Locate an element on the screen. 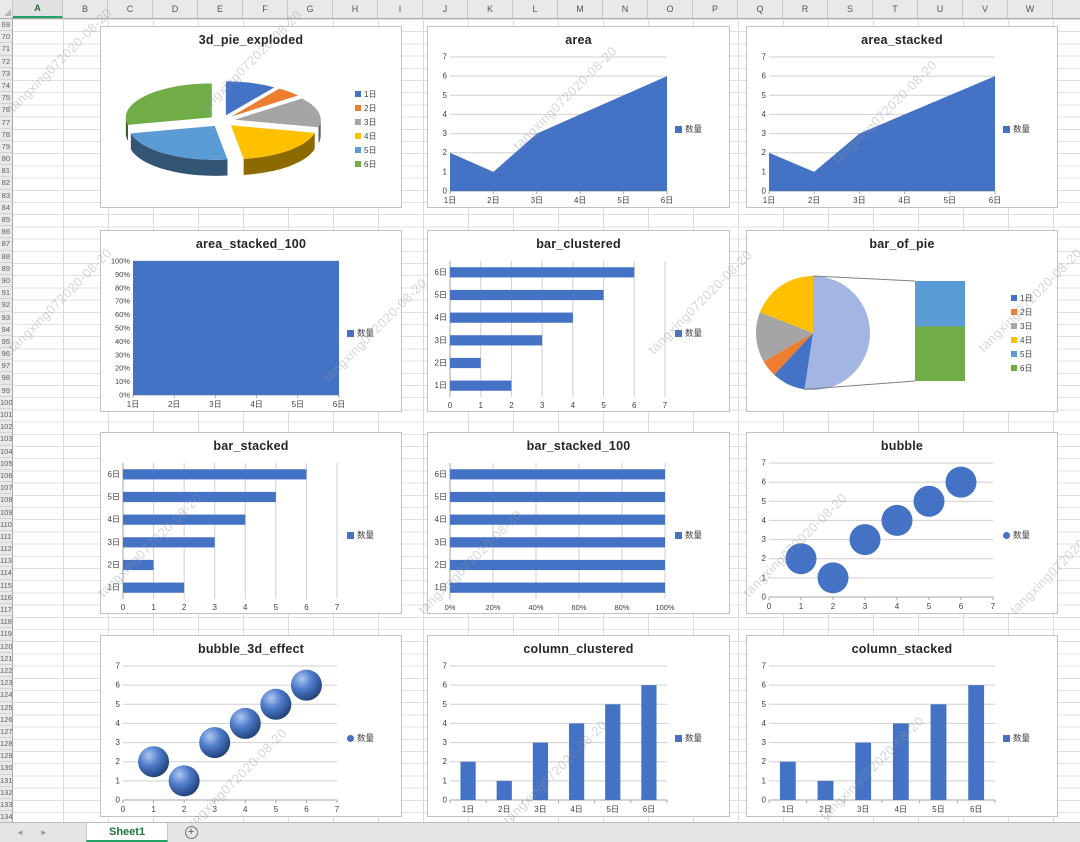 This screenshot has height=842, width=1080. row-header-124: 124 is located at coordinates (6, 695).